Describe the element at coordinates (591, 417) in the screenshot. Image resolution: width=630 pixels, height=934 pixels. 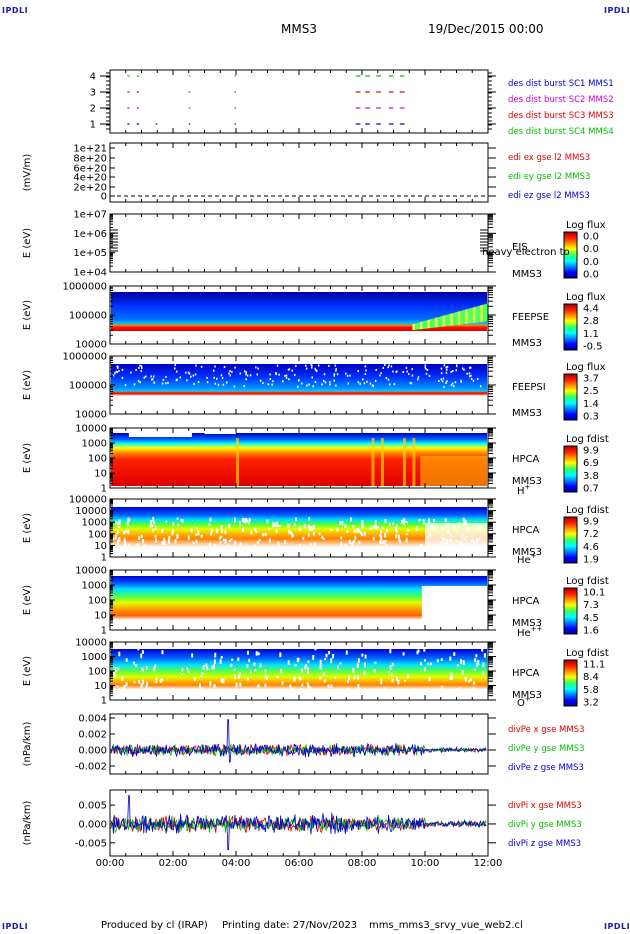
I see `feepsi-cbar-tick-label: 0.3` at that location.